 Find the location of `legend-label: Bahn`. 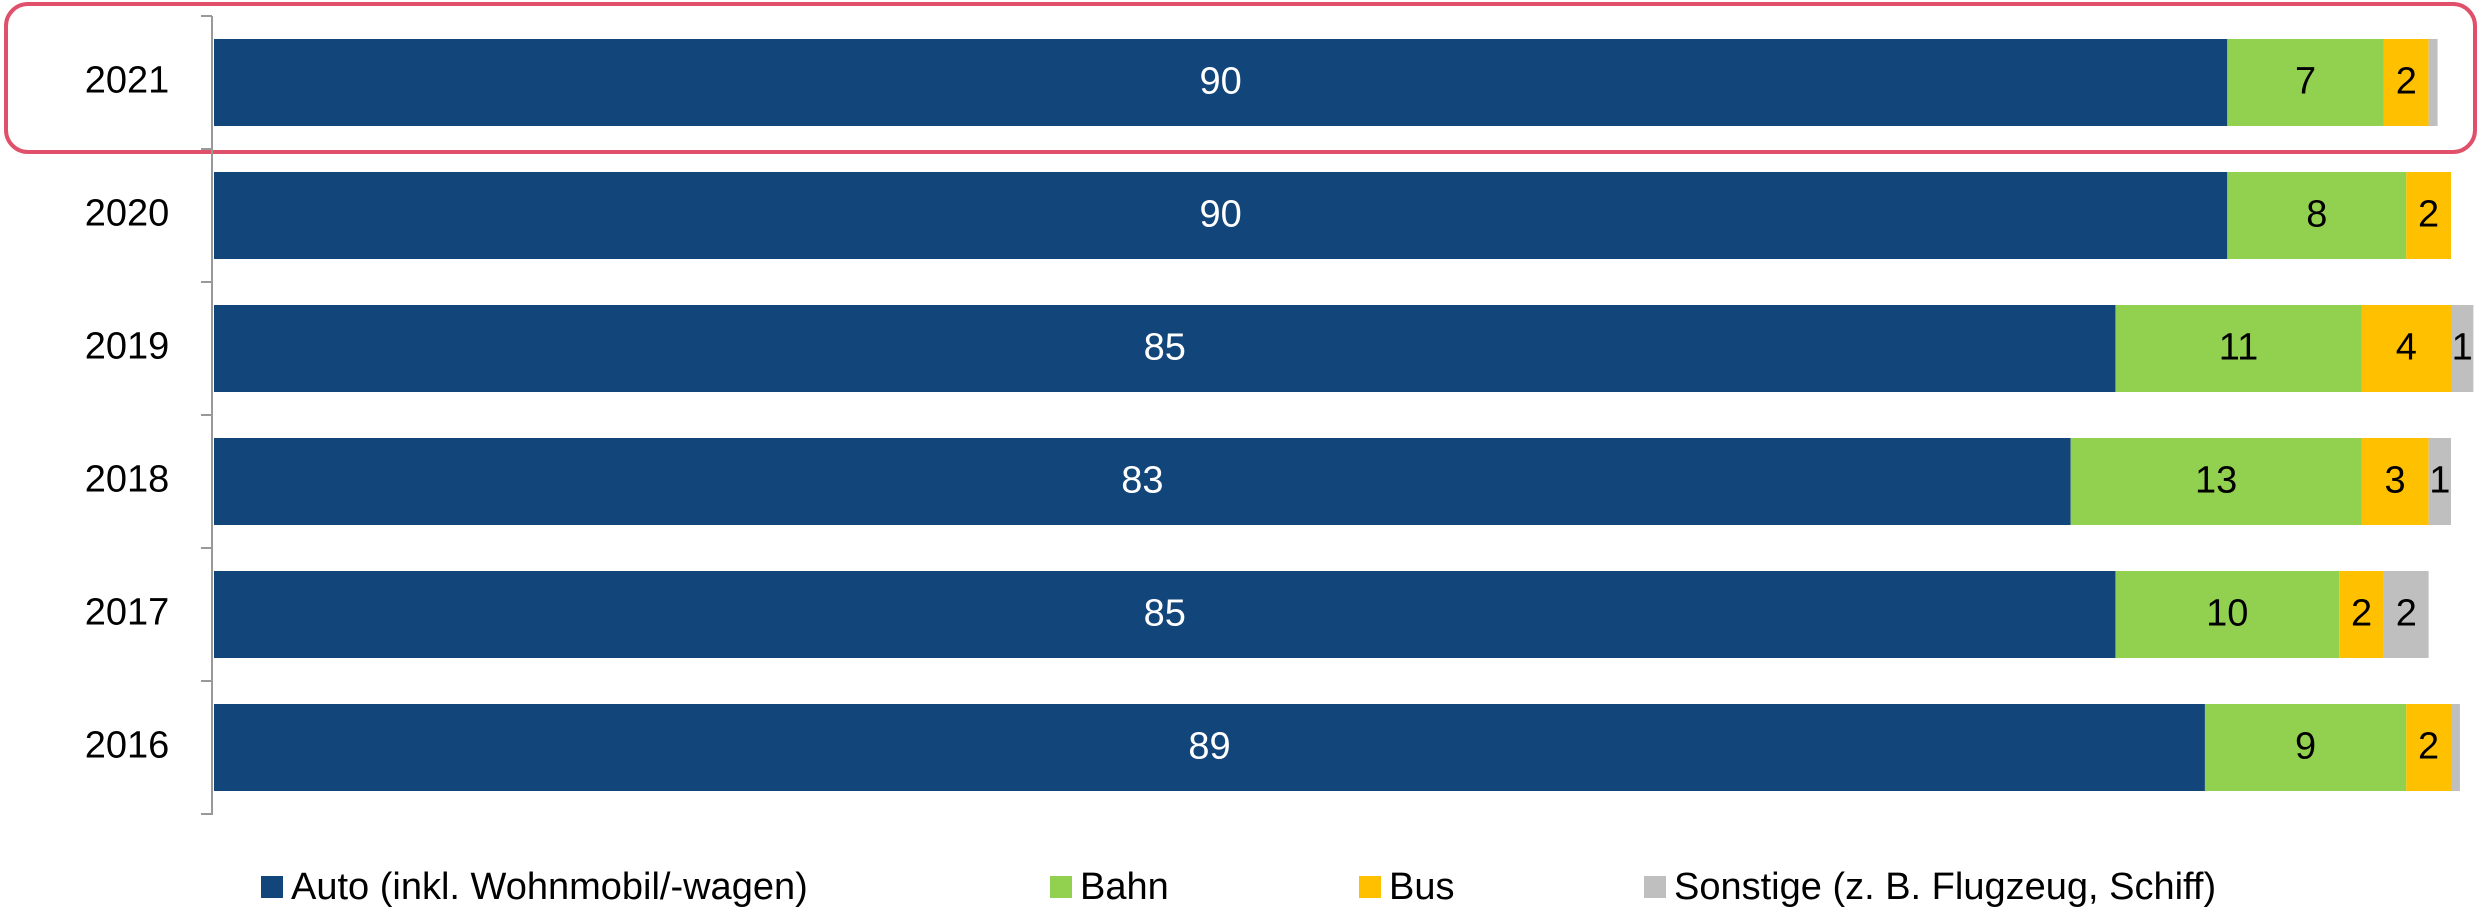

legend-label: Bahn is located at coordinates (1124, 887).